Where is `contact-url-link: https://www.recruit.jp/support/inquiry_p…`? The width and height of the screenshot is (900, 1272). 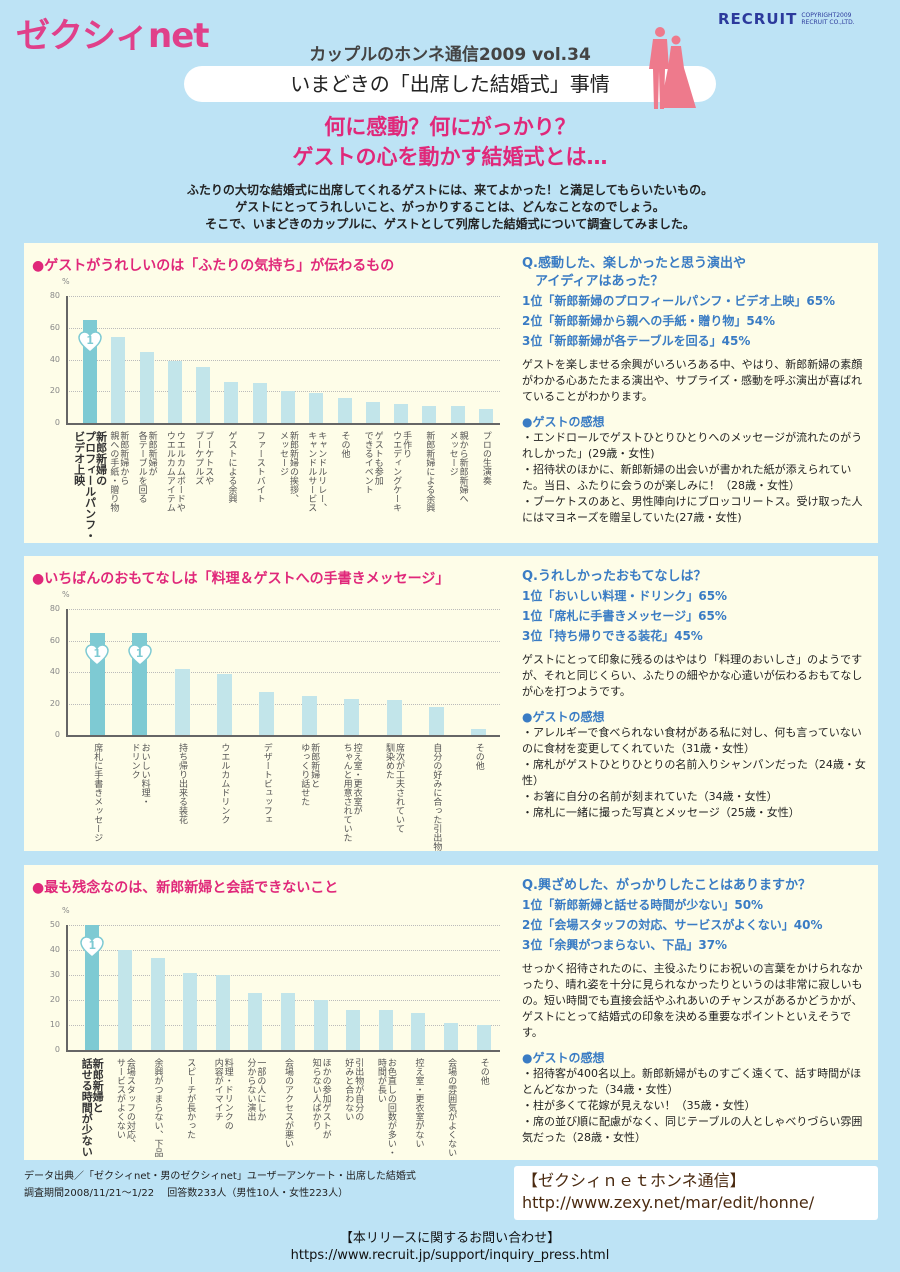 contact-url-link: https://www.recruit.jp/support/inquiry_p… is located at coordinates (450, 1255).